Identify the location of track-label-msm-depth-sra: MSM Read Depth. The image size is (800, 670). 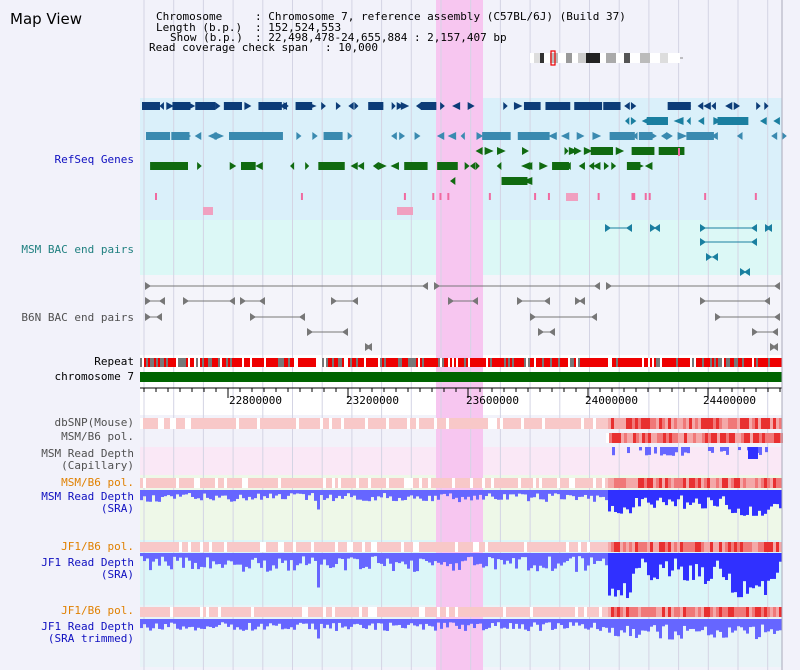
(87, 496).